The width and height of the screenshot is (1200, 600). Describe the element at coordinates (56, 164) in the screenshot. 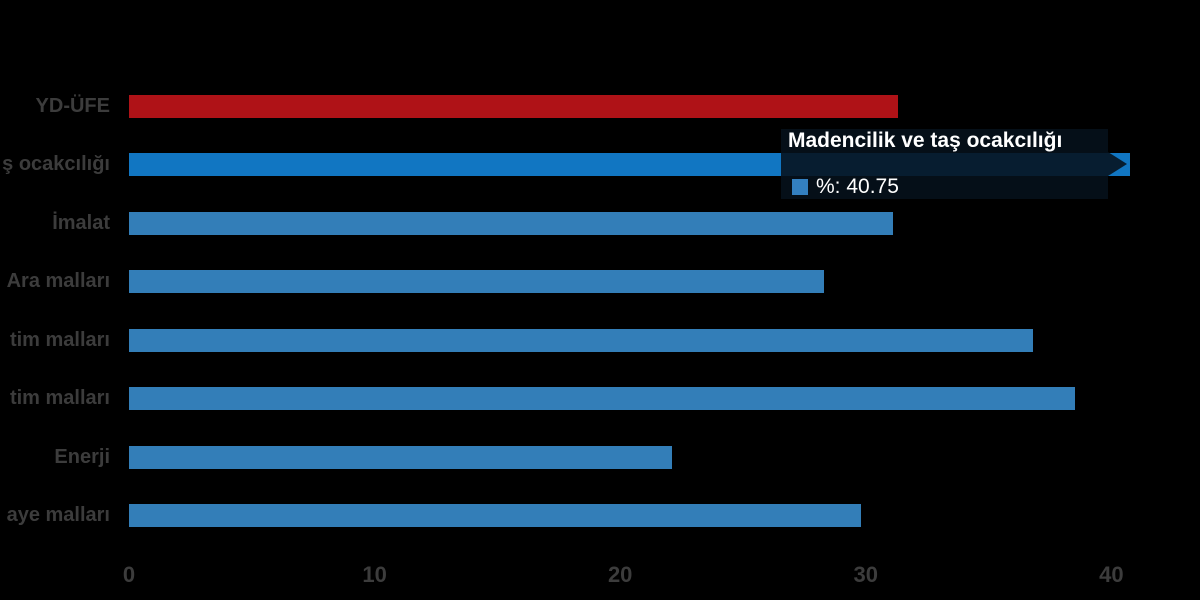

I see `category-label: ş ocakcılığı` at that location.